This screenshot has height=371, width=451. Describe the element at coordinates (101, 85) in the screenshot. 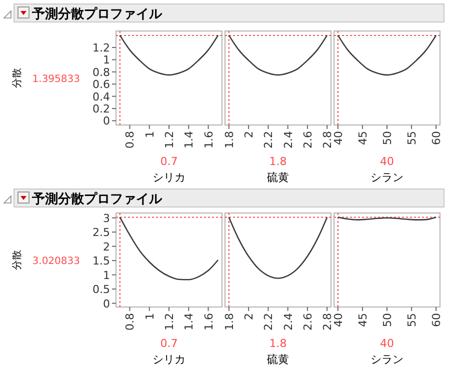

I see `y-tick-label: 0.6` at that location.